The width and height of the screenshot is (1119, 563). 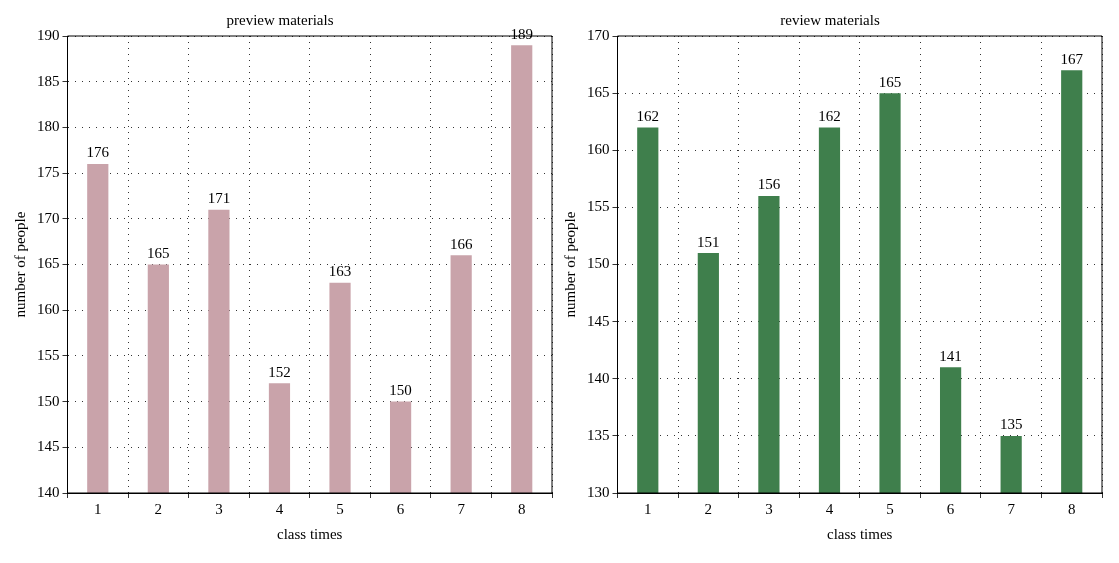 What do you see at coordinates (98, 152) in the screenshot?
I see `data-label: 176` at bounding box center [98, 152].